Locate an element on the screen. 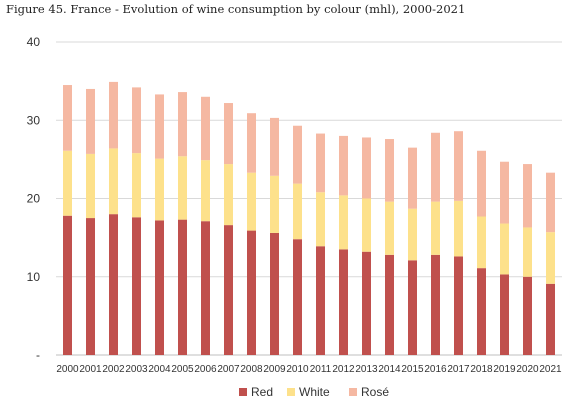  x-tick-label: 2016 is located at coordinates (435, 369).